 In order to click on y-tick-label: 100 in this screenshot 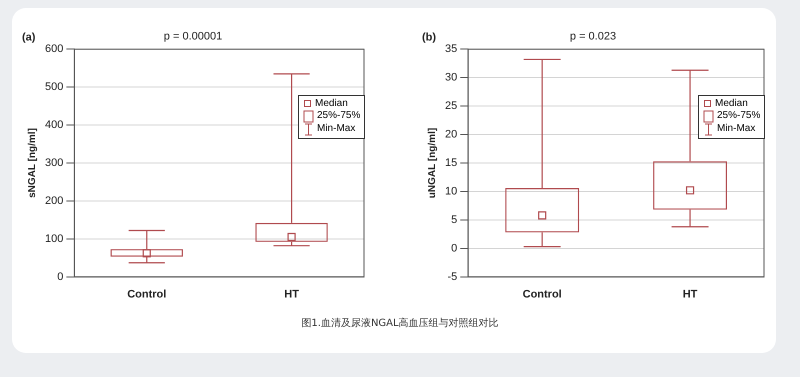, I will do `click(54, 238)`.